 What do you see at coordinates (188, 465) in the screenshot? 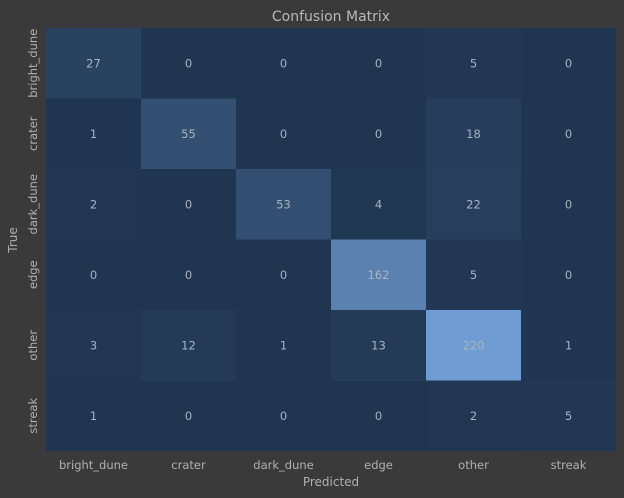
I see `x-tick-label-crater: crater` at bounding box center [188, 465].